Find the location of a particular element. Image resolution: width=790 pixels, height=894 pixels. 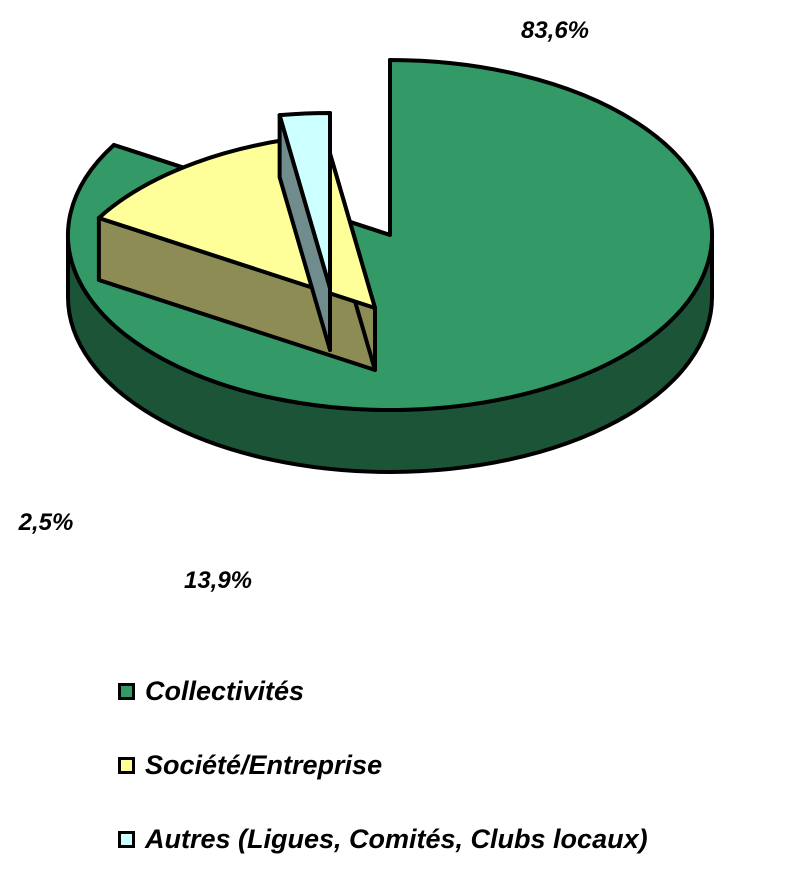

legend-swatch-societe is located at coordinates (126, 765).